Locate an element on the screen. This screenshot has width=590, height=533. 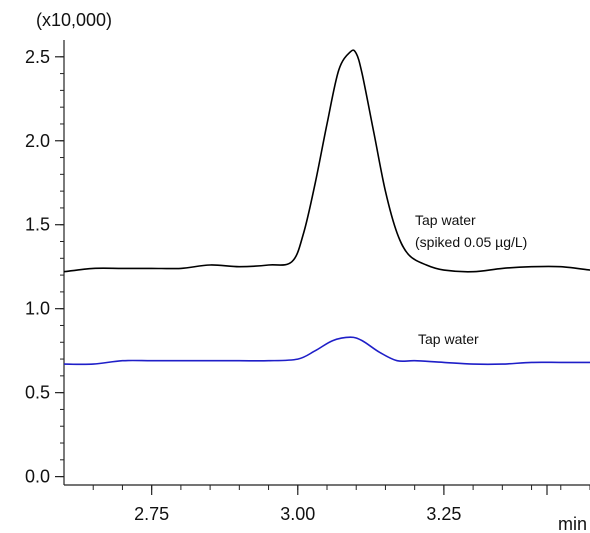
annotations: Tap water (spiked 0.05 µg/L) Tap water is located at coordinates (471, 279).